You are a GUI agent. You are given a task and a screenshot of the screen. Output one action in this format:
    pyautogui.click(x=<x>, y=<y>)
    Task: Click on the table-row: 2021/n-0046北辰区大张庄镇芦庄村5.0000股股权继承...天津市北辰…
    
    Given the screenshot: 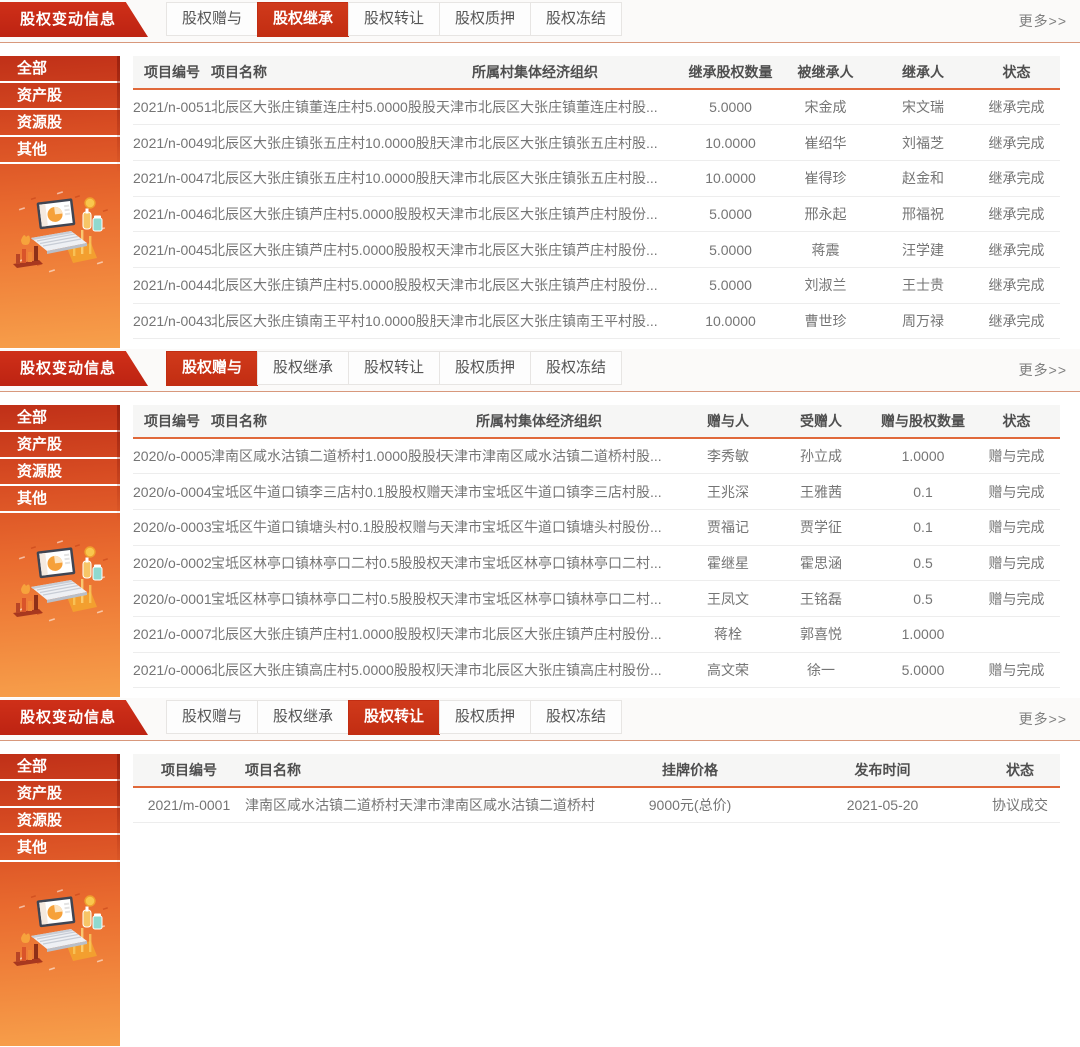 What is the action you would take?
    pyautogui.click(x=596, y=214)
    